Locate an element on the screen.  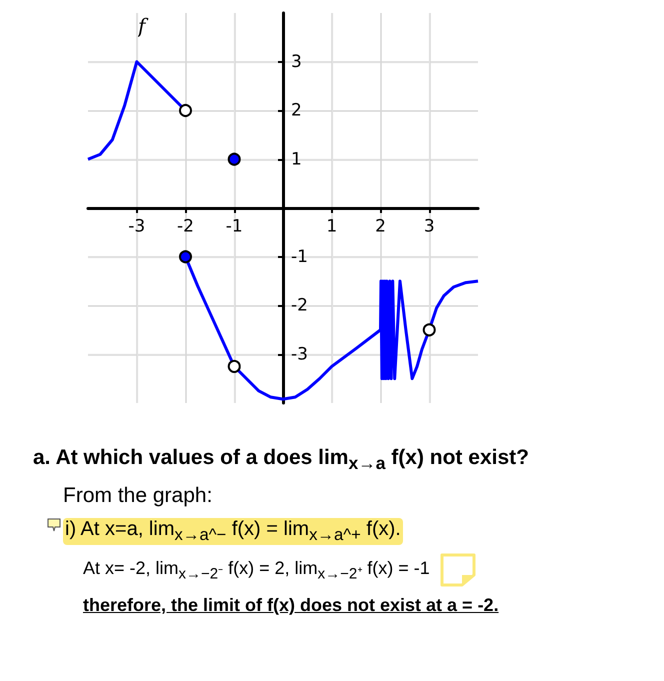
y-tick-label: 1 is located at coordinates (296, 159).